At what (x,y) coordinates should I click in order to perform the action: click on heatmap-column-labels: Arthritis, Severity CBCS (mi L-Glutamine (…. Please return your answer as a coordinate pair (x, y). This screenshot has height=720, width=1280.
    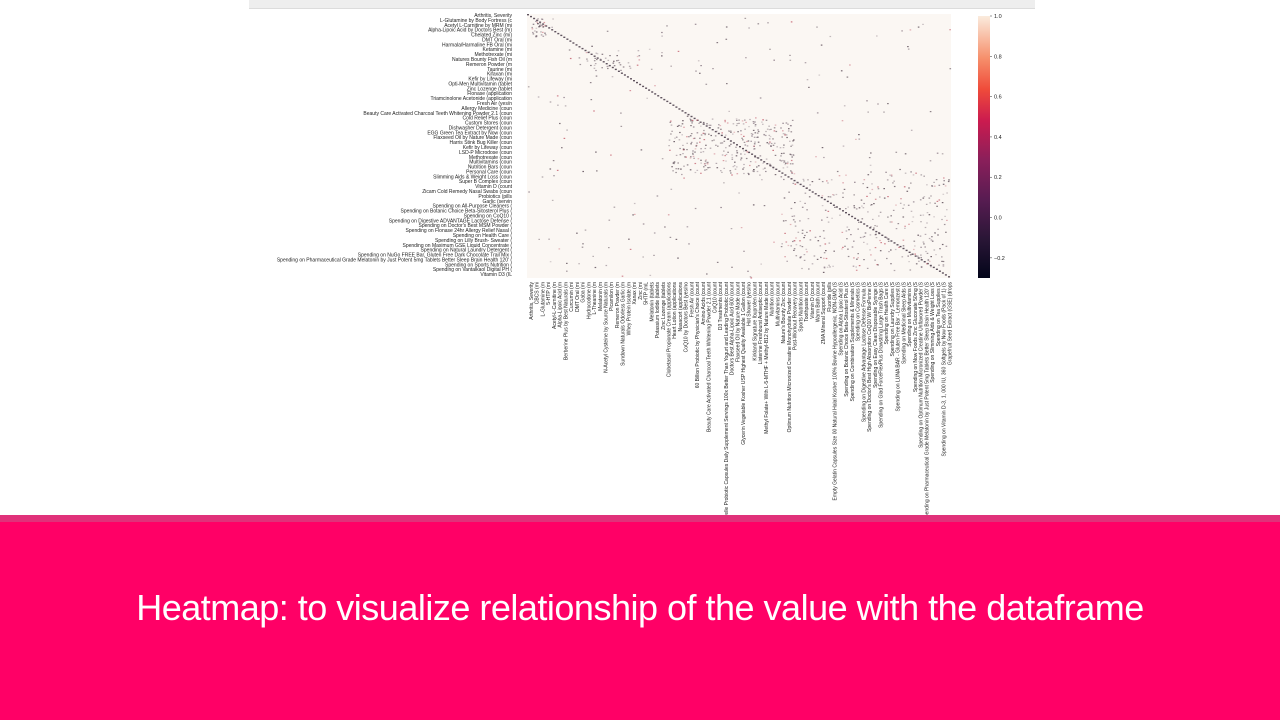
    Looking at the image, I should click on (741, 398).